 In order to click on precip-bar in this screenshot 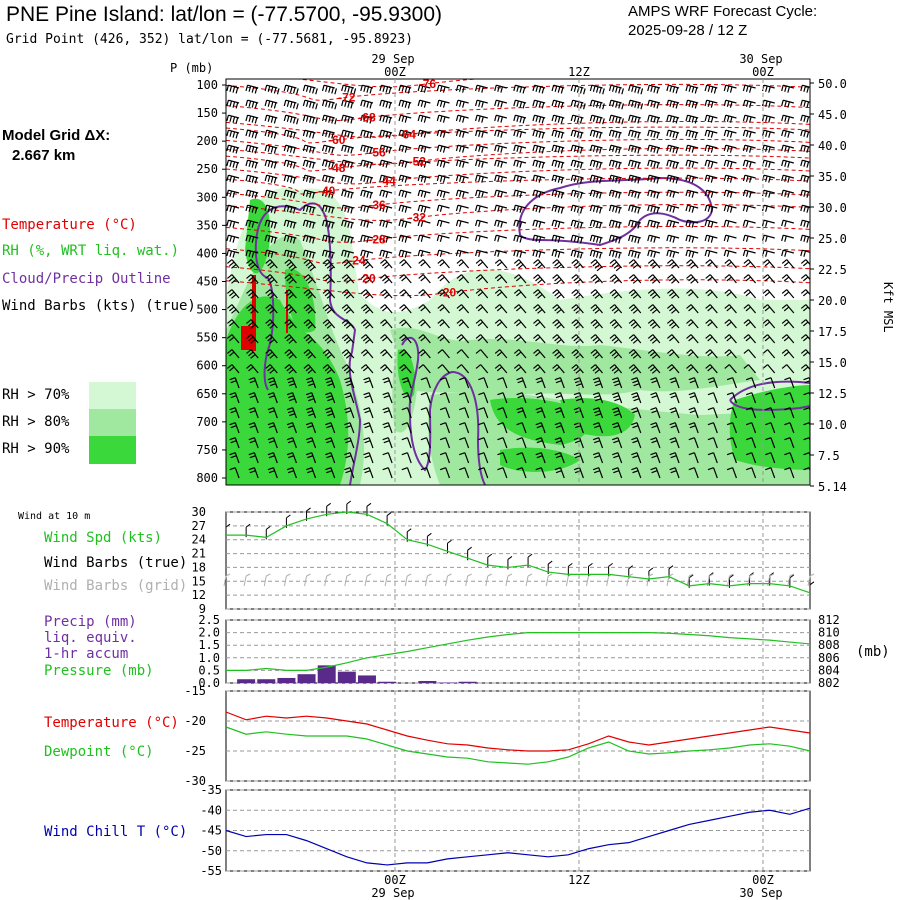, I will do `click(387, 682)`.